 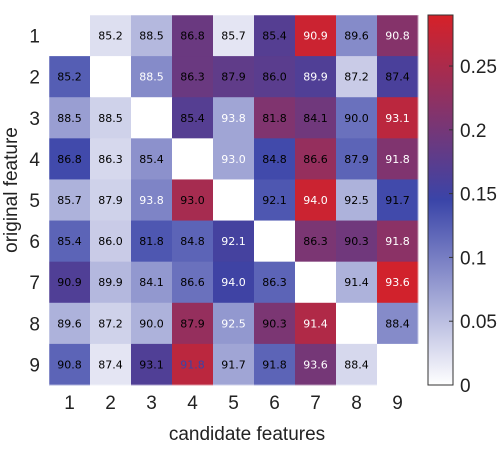 I want to click on cell-value-label: 93.6, so click(x=315, y=364).